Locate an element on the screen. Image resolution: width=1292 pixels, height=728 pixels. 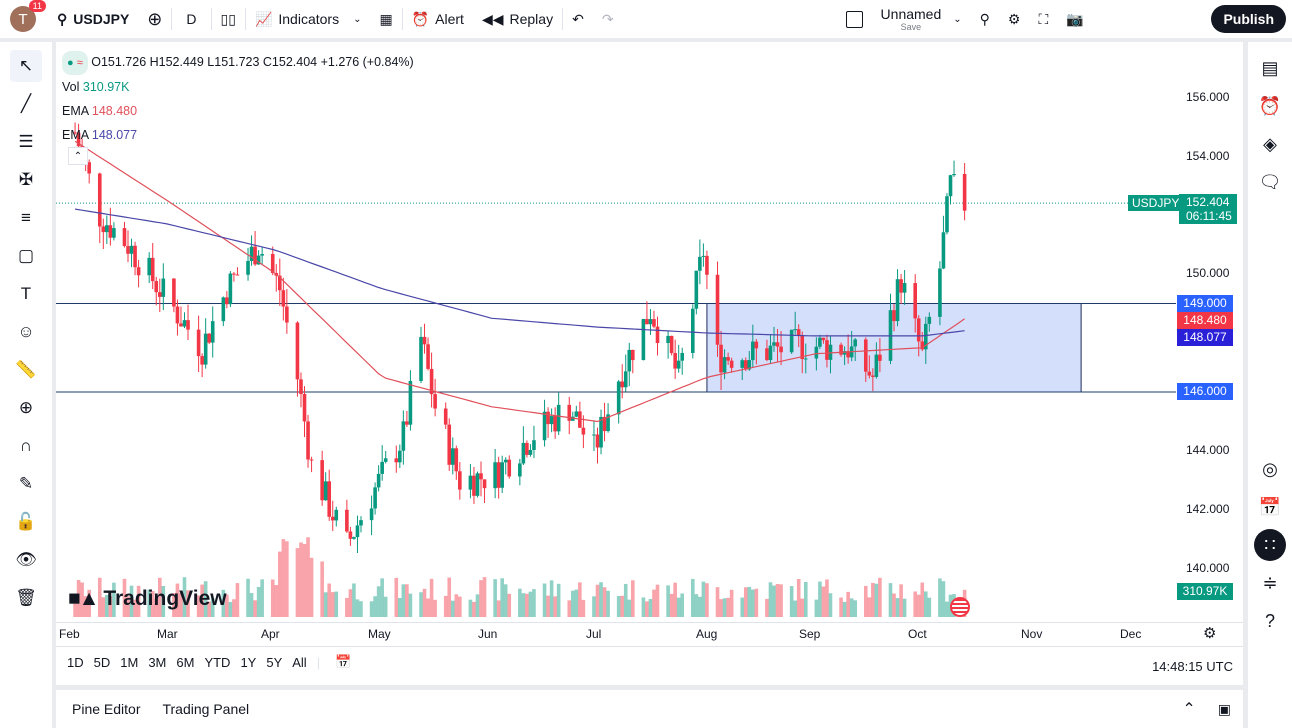
collapse-legend-button: ⌃ is located at coordinates (78, 156).